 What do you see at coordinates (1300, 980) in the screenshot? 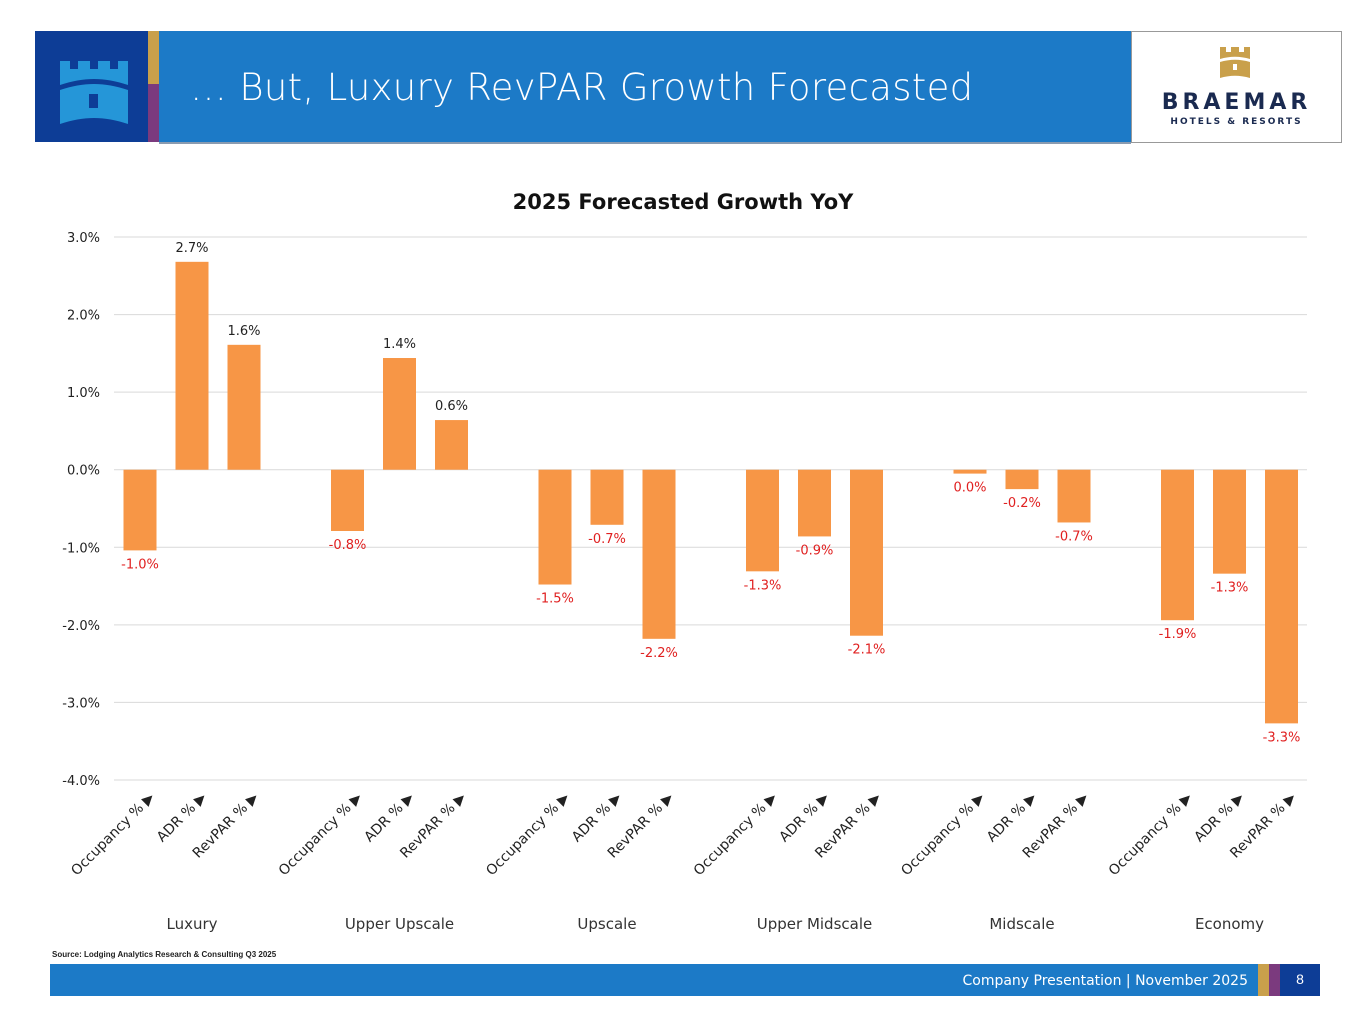
I see `page-number: 8` at bounding box center [1300, 980].